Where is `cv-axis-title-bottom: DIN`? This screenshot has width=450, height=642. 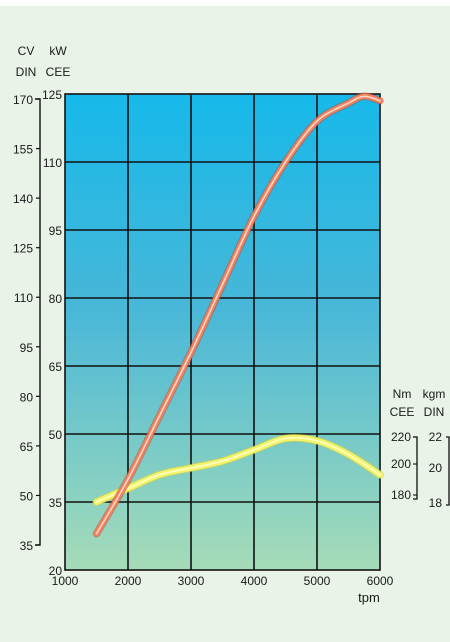 cv-axis-title-bottom: DIN is located at coordinates (26, 72).